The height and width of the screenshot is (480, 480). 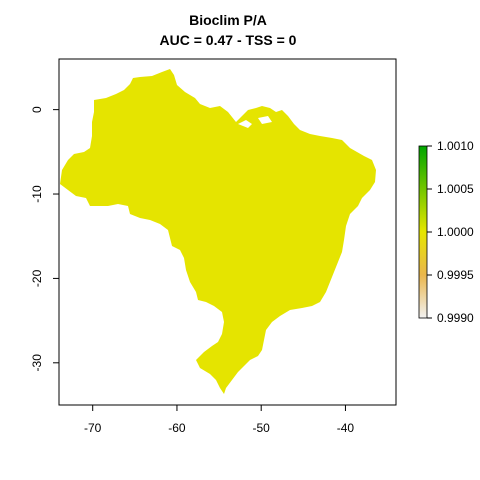 What do you see at coordinates (346, 428) in the screenshot?
I see `x-tick-label: -40` at bounding box center [346, 428].